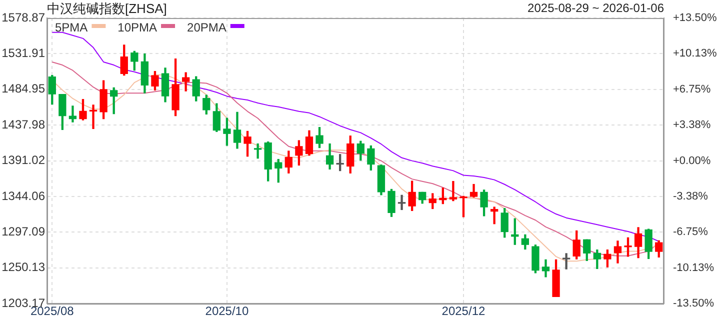 The image size is (720, 320). I want to click on y2-tick-label: -13.50%, so click(693, 304).